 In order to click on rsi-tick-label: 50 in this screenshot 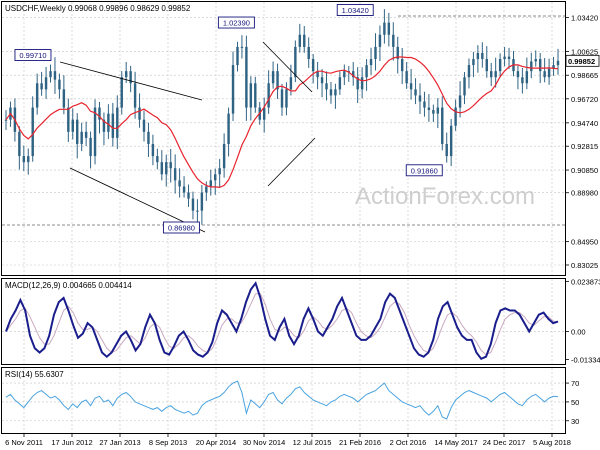, I will do `click(575, 402)`.